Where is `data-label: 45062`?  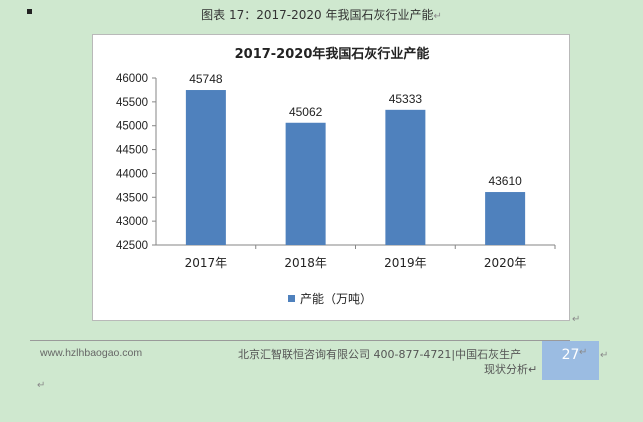 data-label: 45062 is located at coordinates (306, 112).